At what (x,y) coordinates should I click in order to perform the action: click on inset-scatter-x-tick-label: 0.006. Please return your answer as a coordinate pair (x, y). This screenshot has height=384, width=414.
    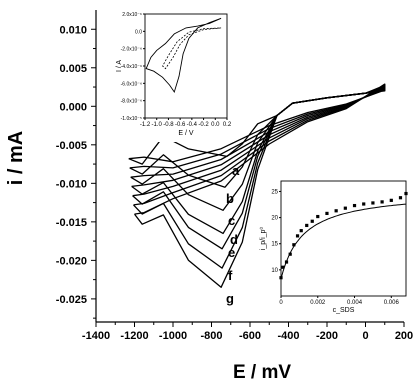
    Looking at the image, I should click on (392, 303).